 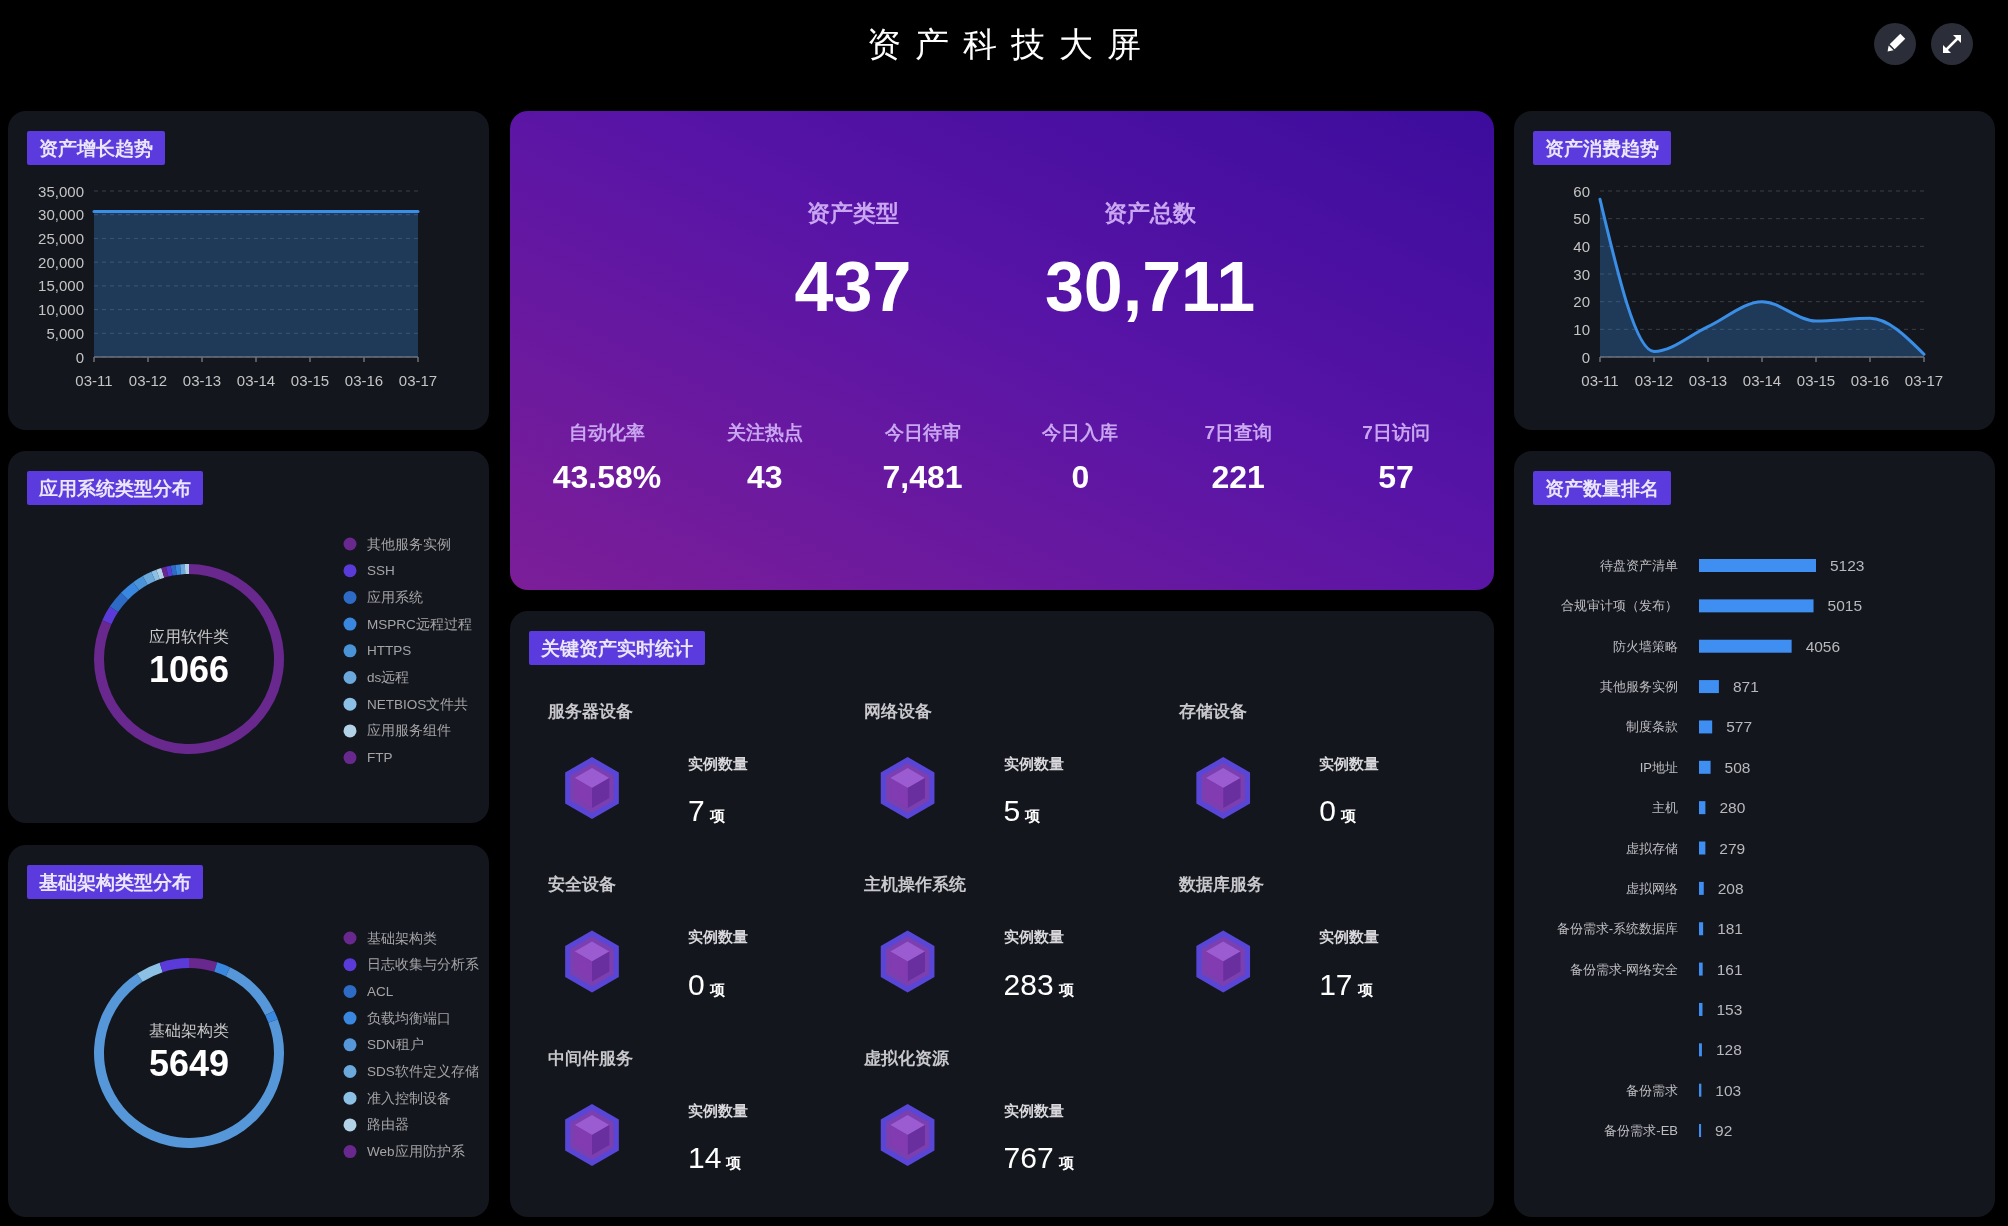 What do you see at coordinates (1652, 727) in the screenshot?
I see `y-tick-label: 制度条款` at bounding box center [1652, 727].